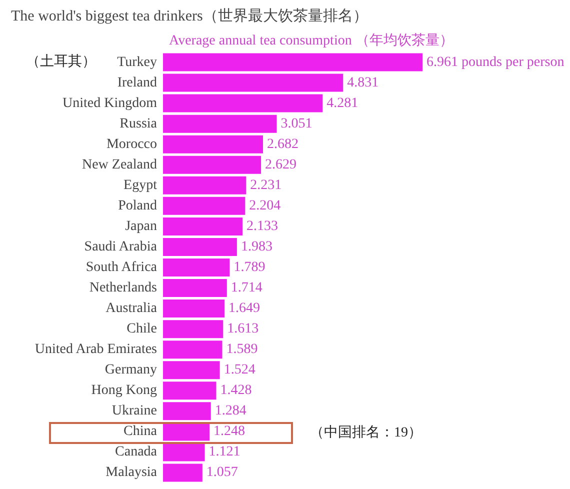 This screenshot has width=570, height=489. Describe the element at coordinates (363, 82) in the screenshot. I see `data-label: 4.831` at that location.